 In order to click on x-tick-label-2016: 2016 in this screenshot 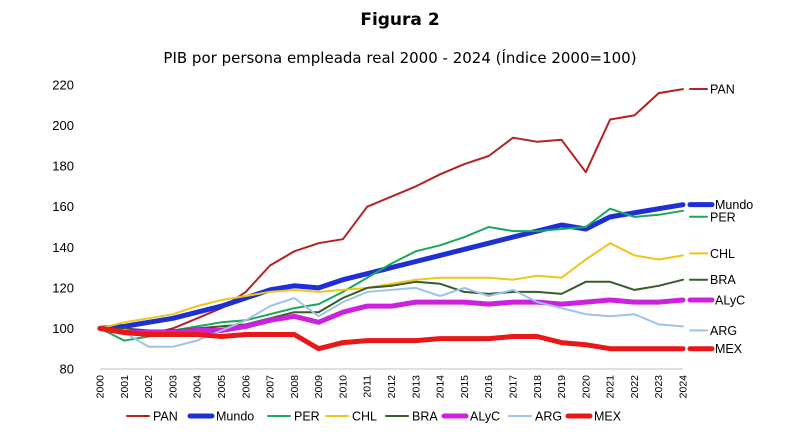, I will do `click(489, 387)`.